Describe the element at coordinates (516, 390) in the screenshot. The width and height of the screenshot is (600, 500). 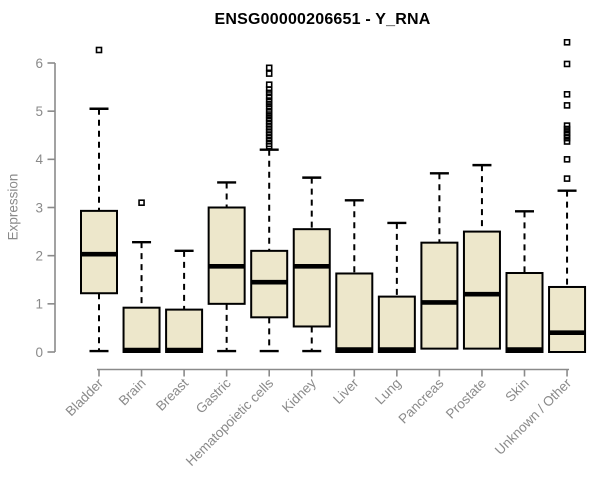
I see `x-category-label: Skin` at that location.